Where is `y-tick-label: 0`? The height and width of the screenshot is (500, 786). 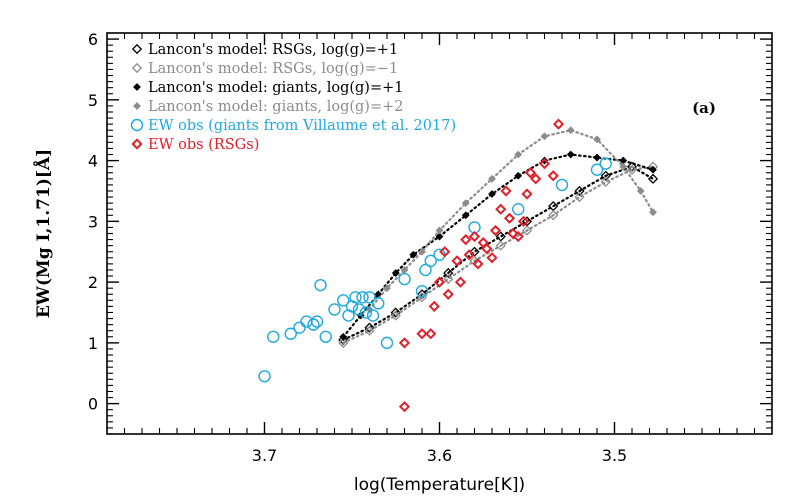 y-tick-label: 0 is located at coordinates (93, 404).